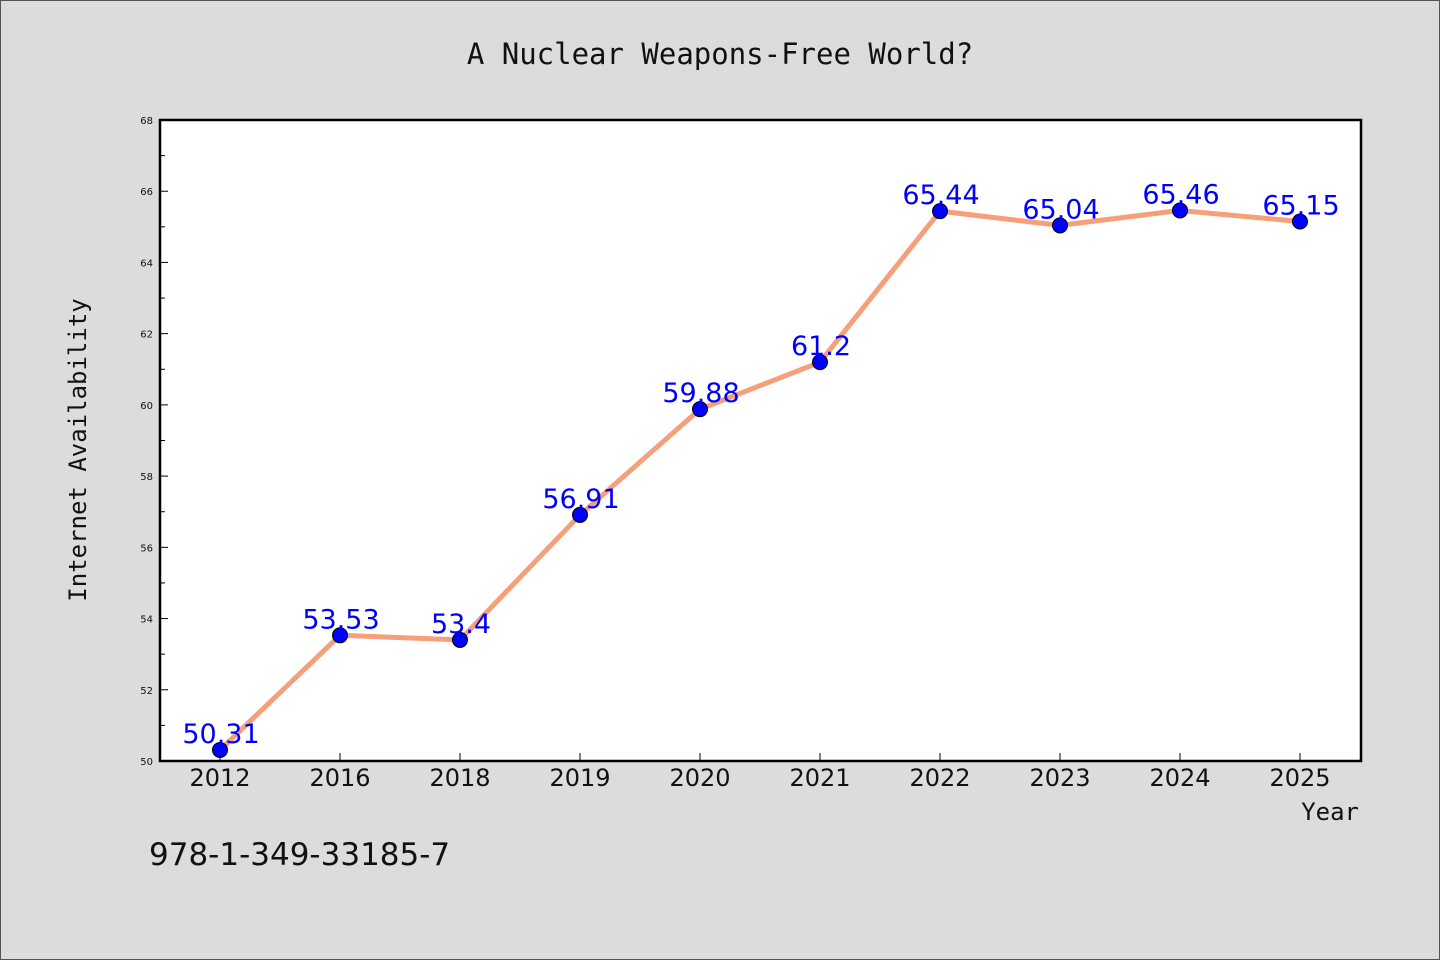  What do you see at coordinates (146, 762) in the screenshot?
I see `y-tick-label: 50` at bounding box center [146, 762].